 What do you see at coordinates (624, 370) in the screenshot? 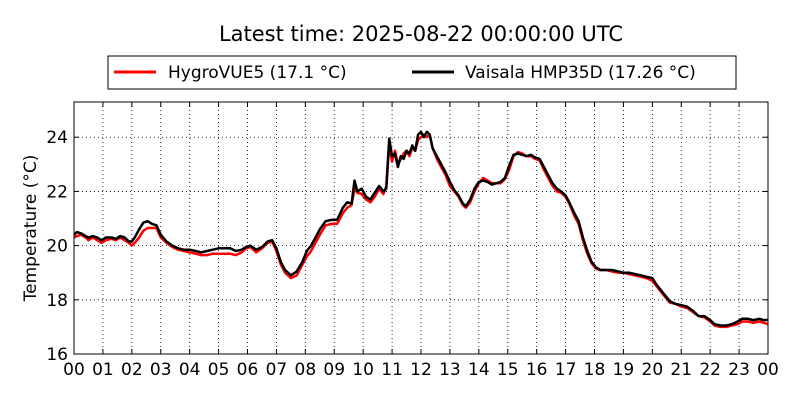
I see `x-tick-label: 19` at bounding box center [624, 370].